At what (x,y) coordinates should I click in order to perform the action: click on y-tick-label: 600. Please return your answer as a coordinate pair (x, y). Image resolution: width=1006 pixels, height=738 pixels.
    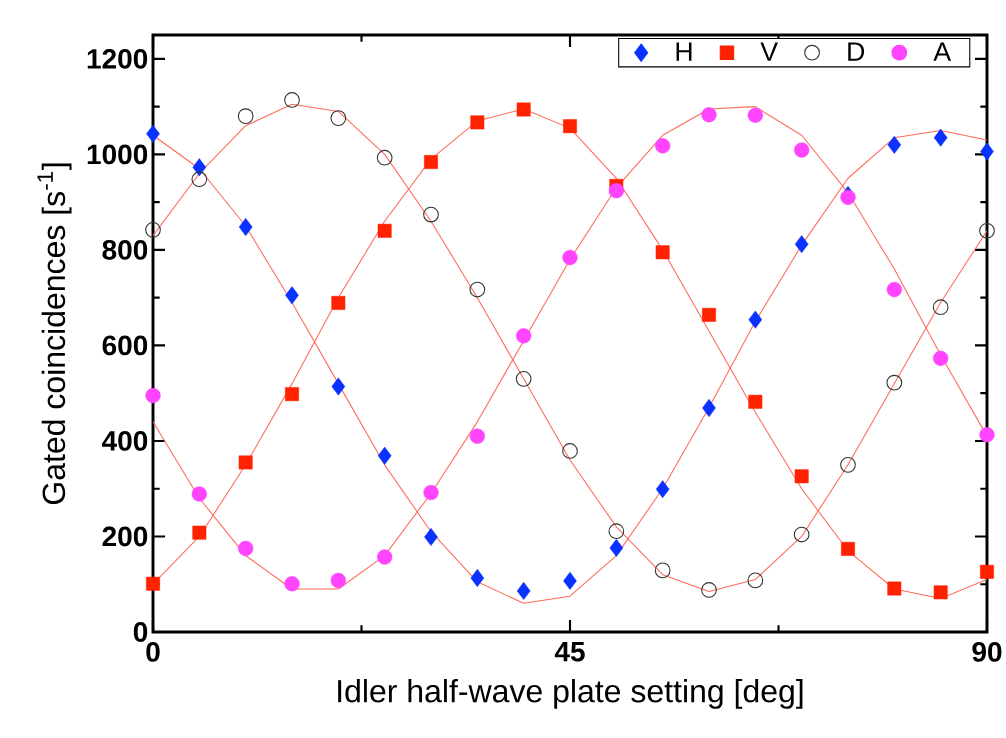
    Looking at the image, I should click on (125, 345).